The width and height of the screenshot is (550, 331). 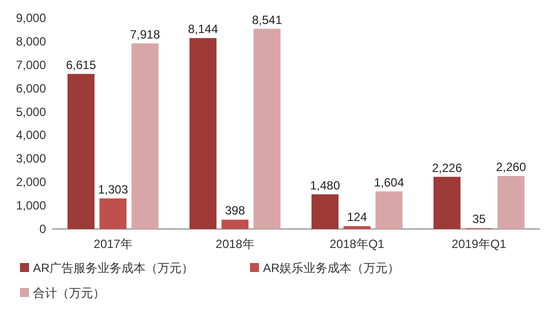 I want to click on data-label: 35, so click(x=479, y=219).